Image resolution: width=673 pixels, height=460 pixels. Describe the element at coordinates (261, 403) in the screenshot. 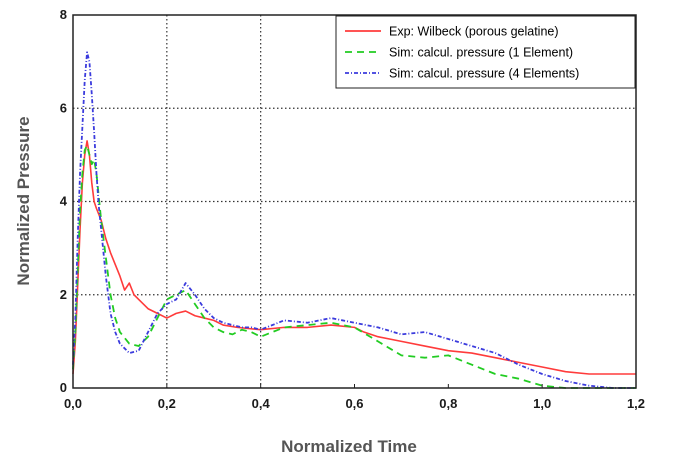

I see `x-tick-label: 0,4` at that location.